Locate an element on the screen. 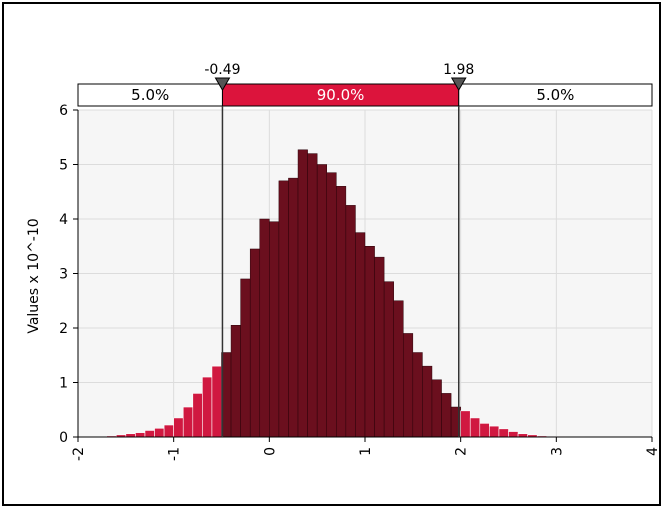 The width and height of the screenshot is (668, 512). x-tick-label: 1 is located at coordinates (366, 451).